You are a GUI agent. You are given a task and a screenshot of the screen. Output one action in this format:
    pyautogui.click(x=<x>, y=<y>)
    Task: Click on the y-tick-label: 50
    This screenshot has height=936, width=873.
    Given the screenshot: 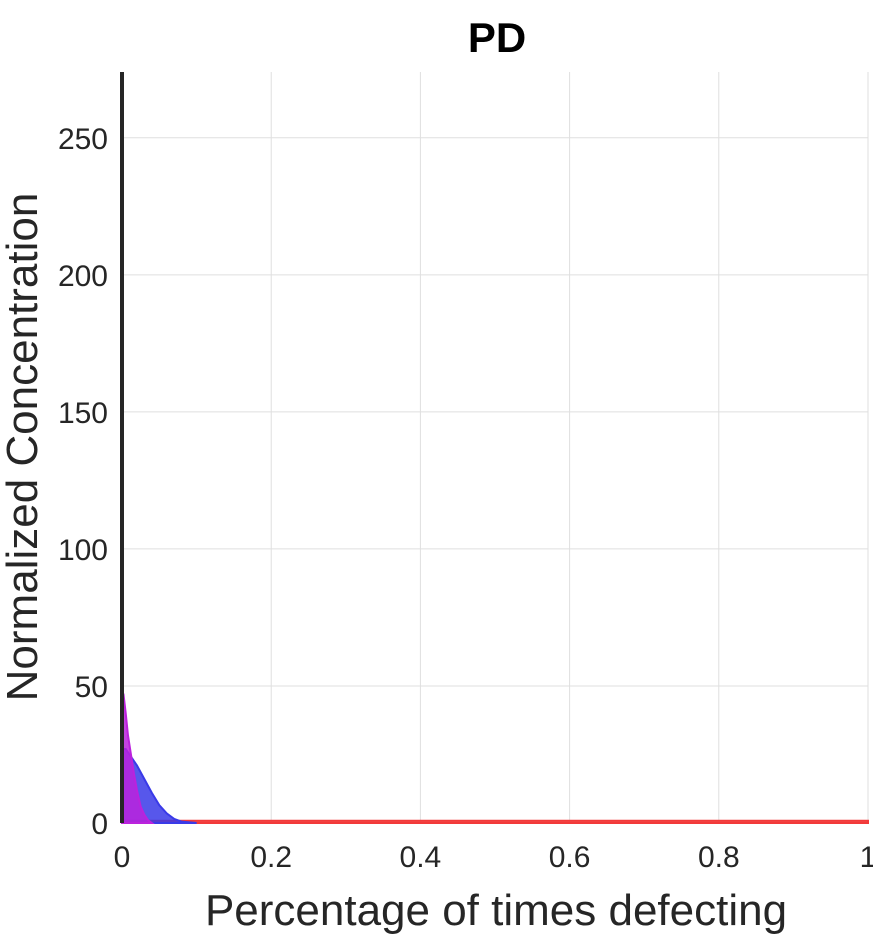 What is the action you would take?
    pyautogui.click(x=91, y=687)
    